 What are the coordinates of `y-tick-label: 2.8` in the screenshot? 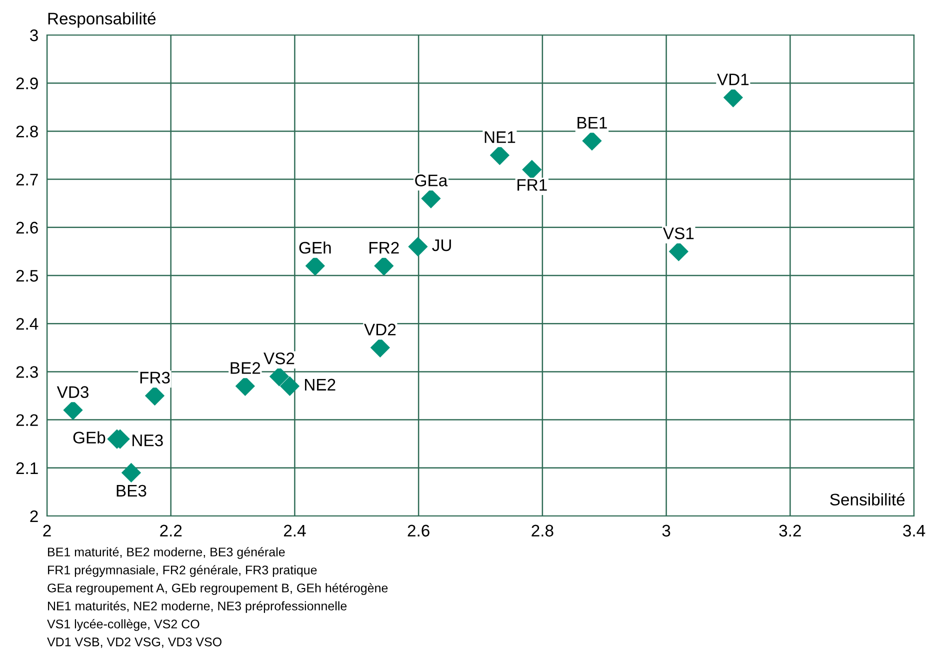 It's located at (27, 132).